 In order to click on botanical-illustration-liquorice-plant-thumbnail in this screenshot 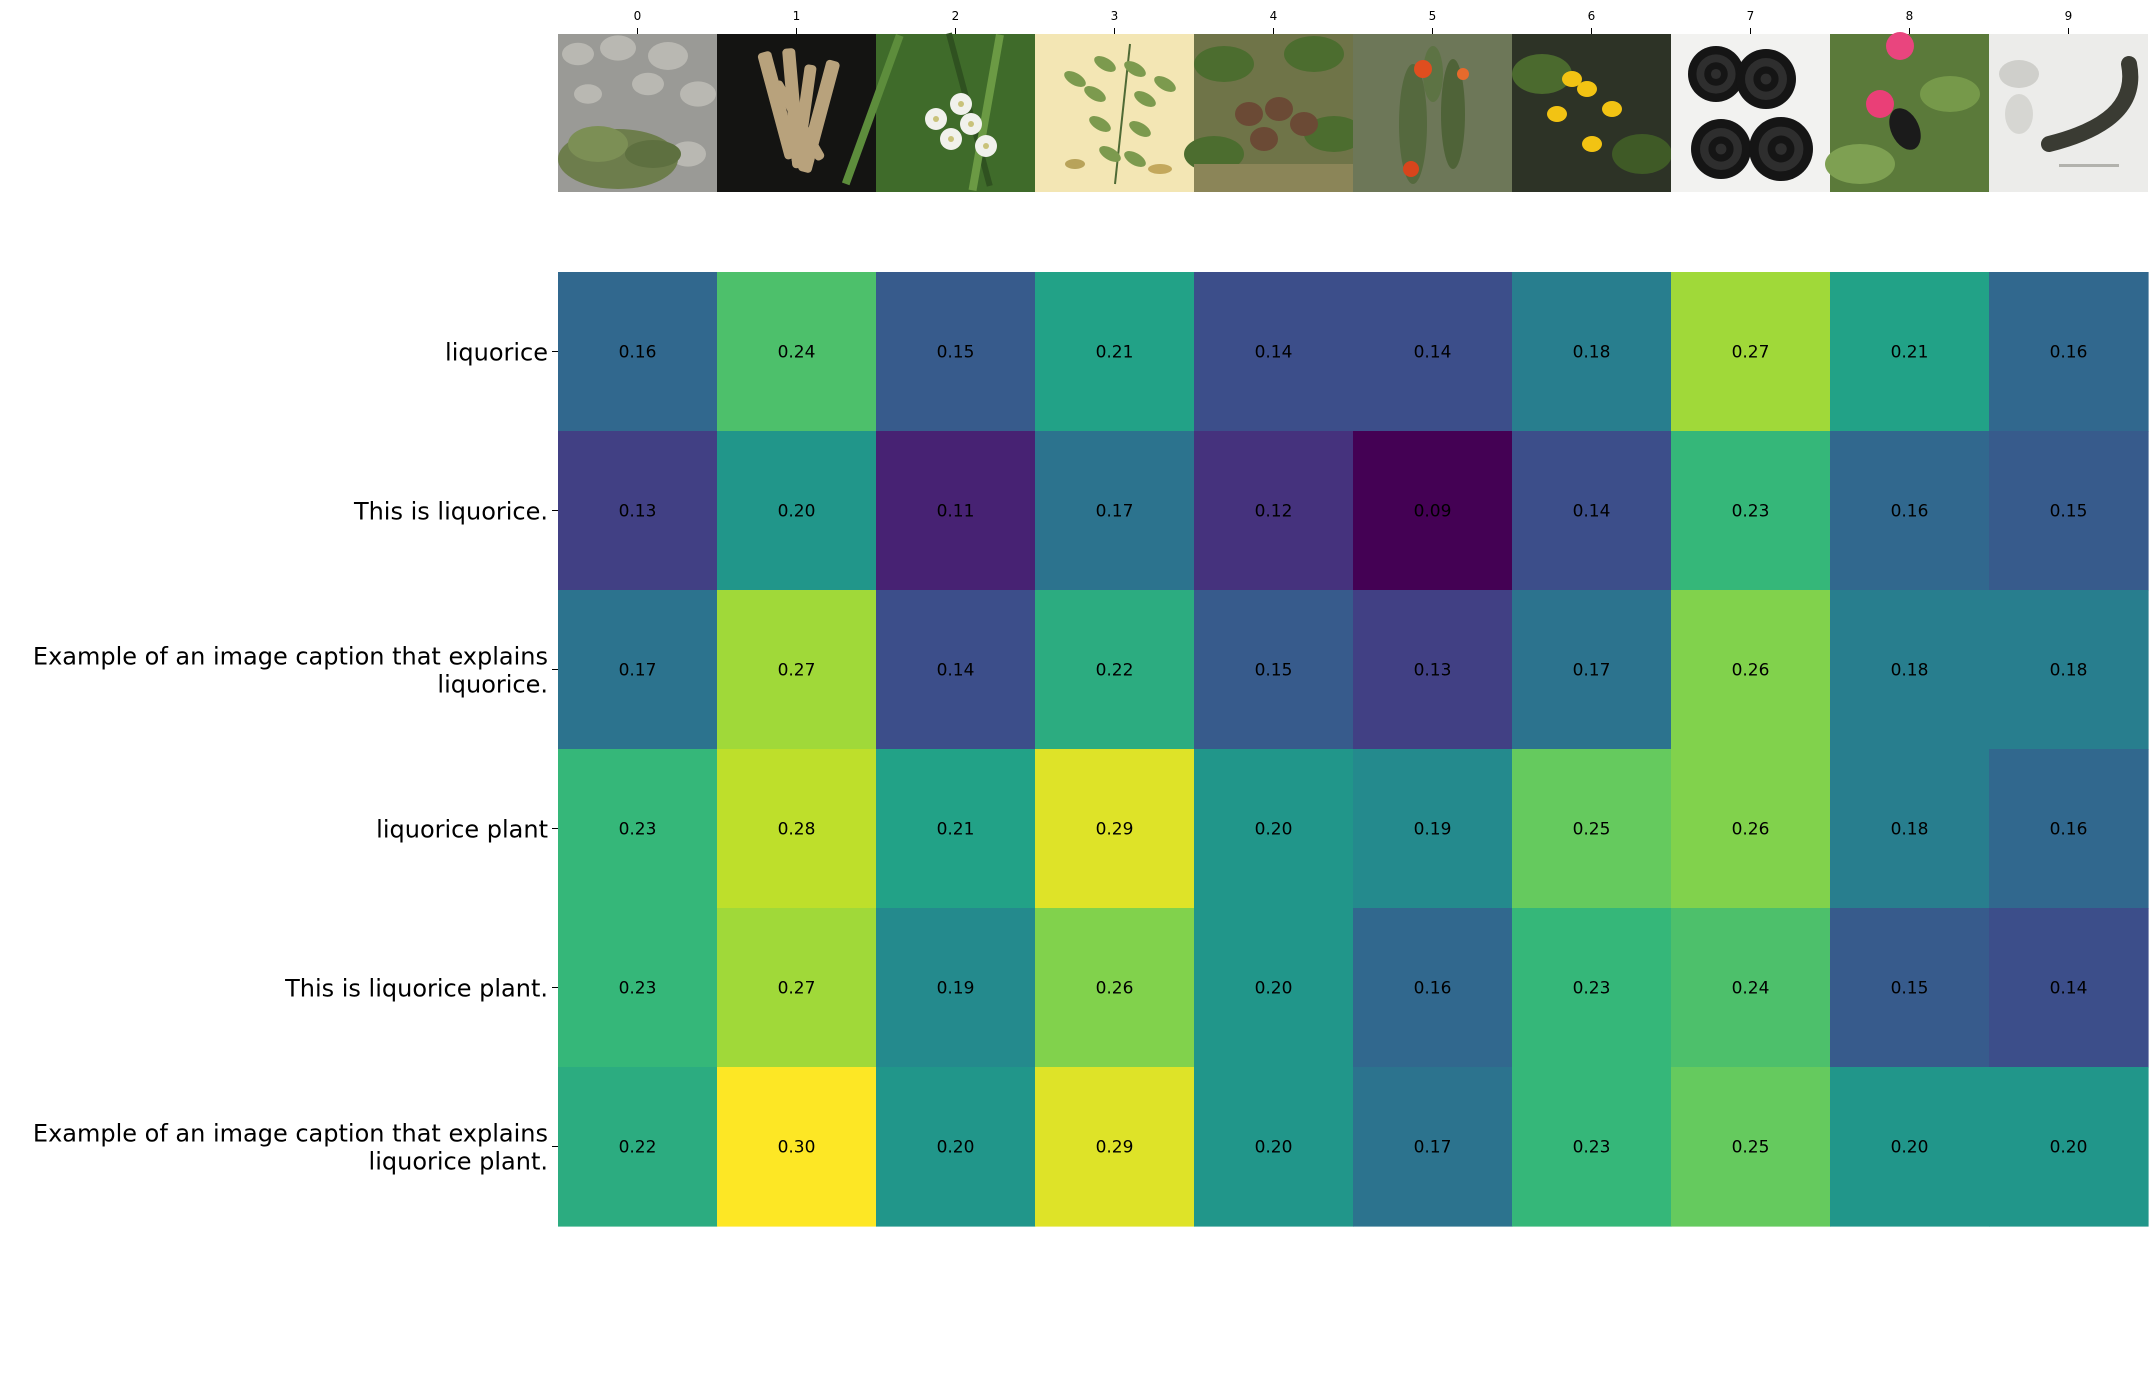, I will do `click(1114, 113)`.